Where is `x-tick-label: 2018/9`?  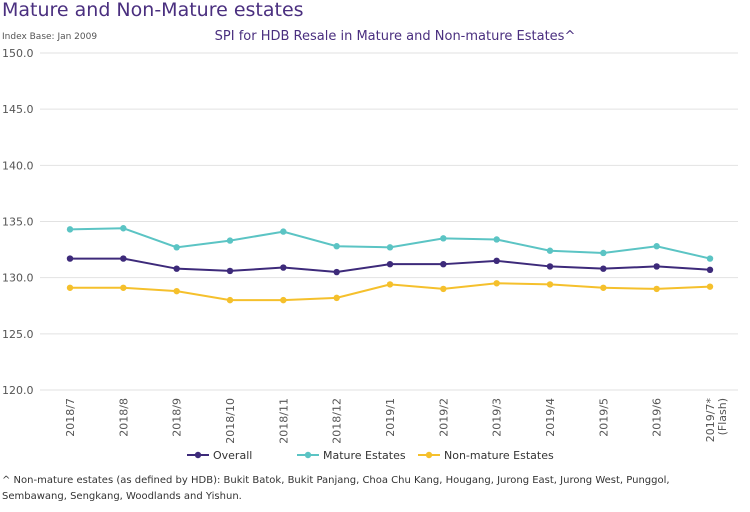 x-tick-label: 2018/9 is located at coordinates (177, 417).